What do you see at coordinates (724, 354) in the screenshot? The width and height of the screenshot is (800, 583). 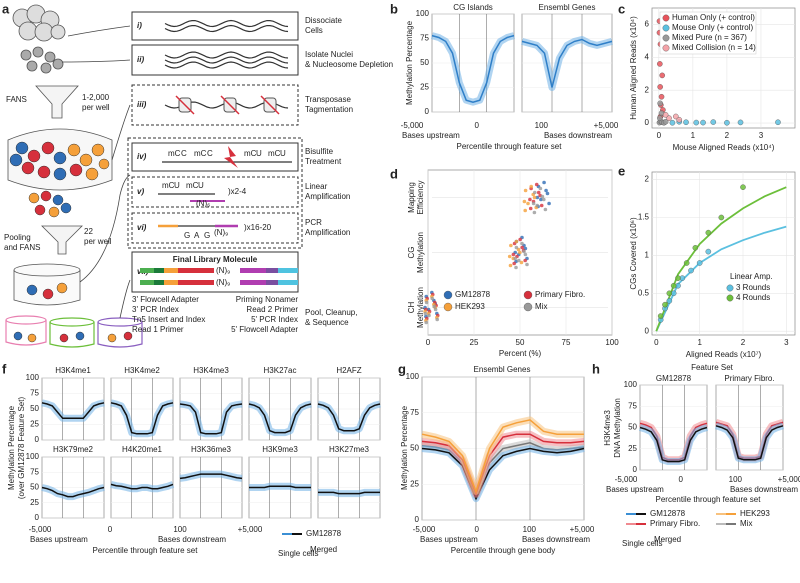 I see `x-axis-label: Aligned Reads (x10⁷)` at bounding box center [724, 354].